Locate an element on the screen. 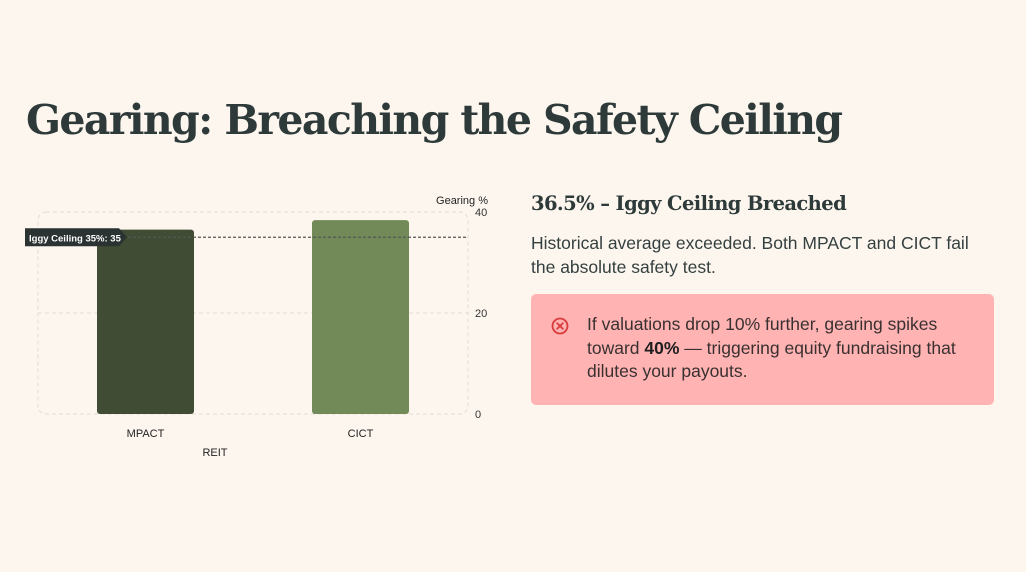 The height and width of the screenshot is (572, 1026). y-tick-label: 0 is located at coordinates (478, 415).